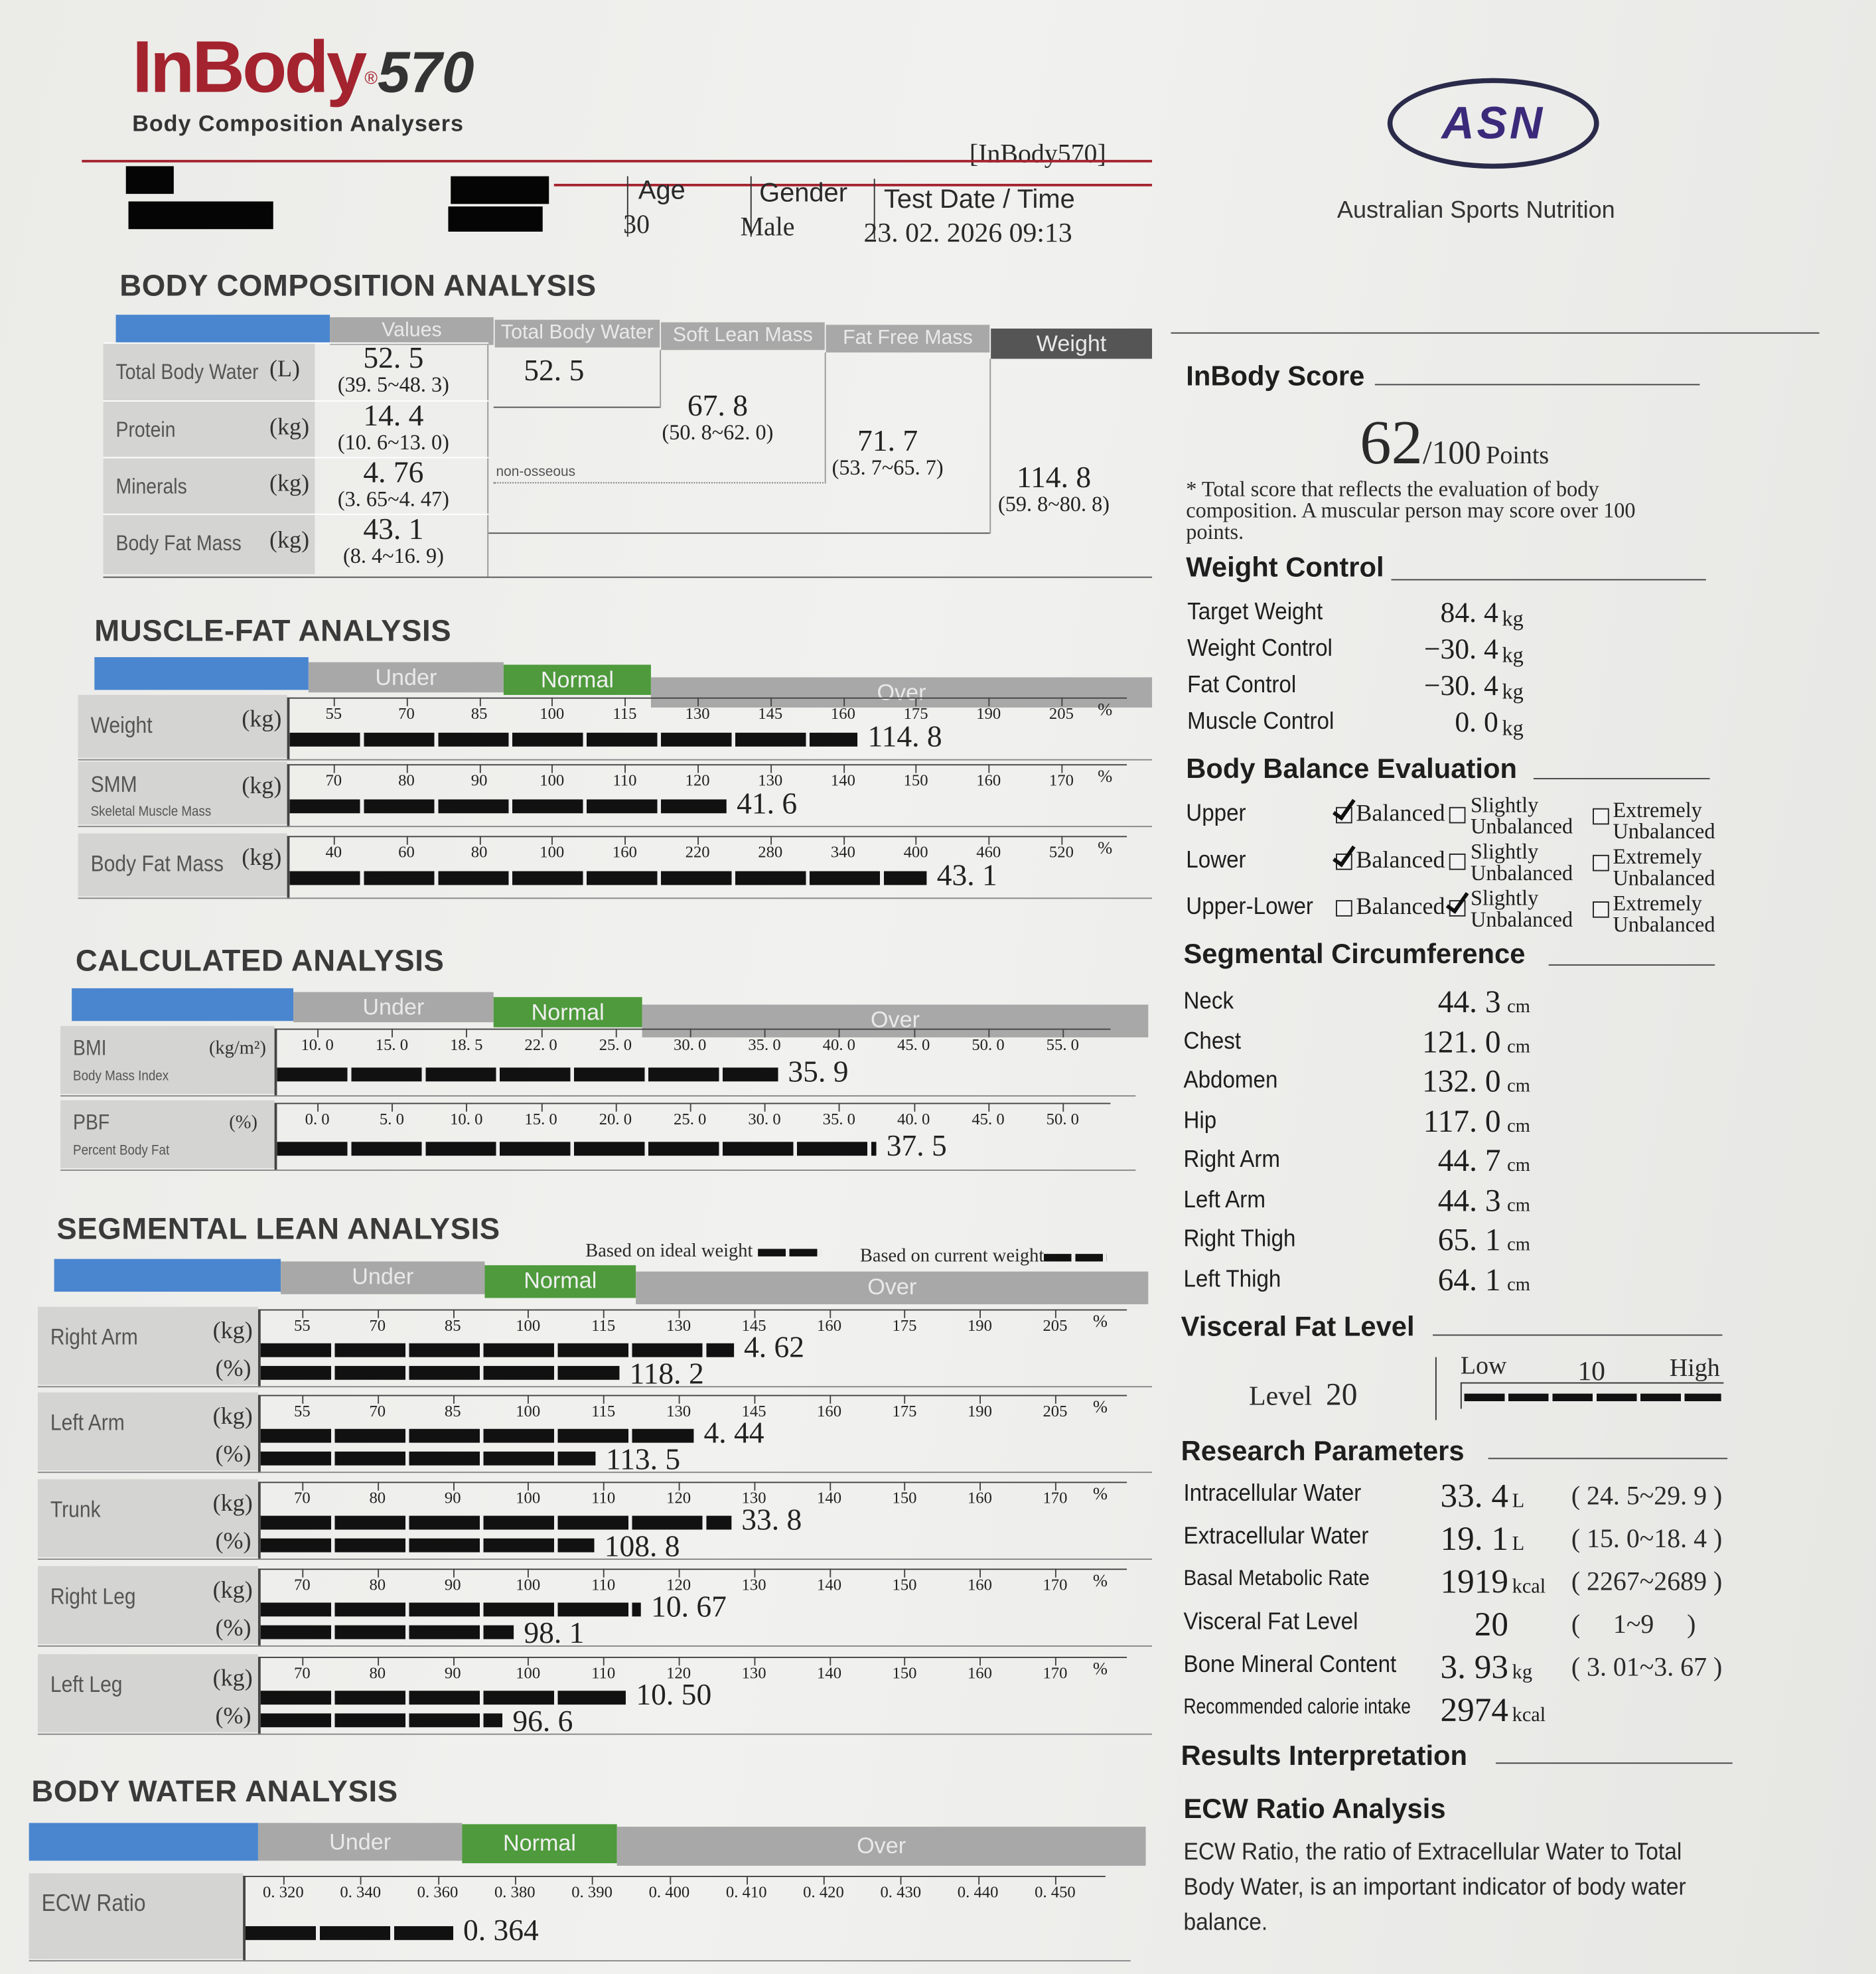 The width and height of the screenshot is (1876, 1974). Describe the element at coordinates (577, 1149) in the screenshot. I see `pbf-bar` at that location.